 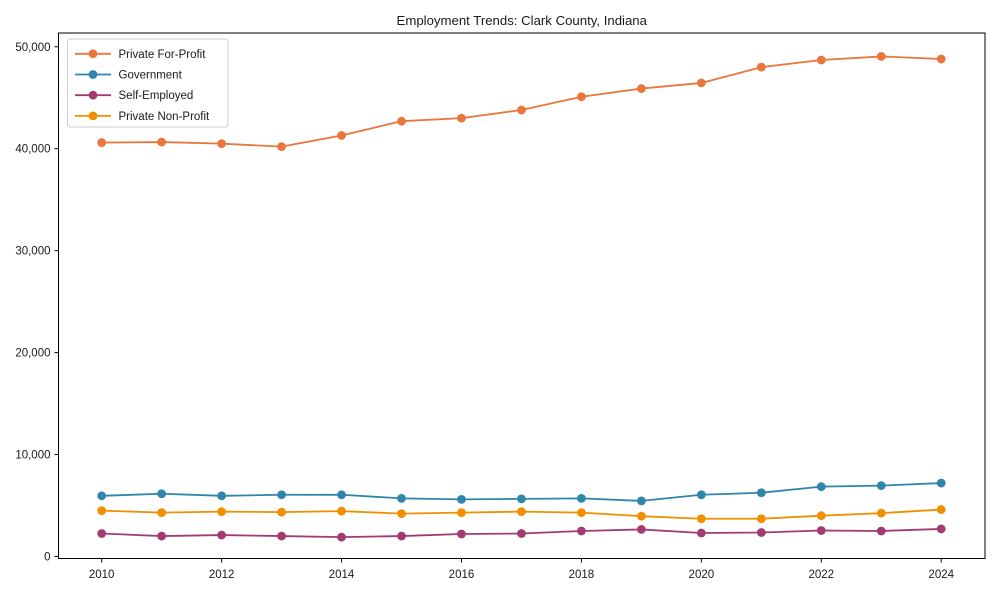 I want to click on legend-marker-self-employed, so click(x=93, y=95).